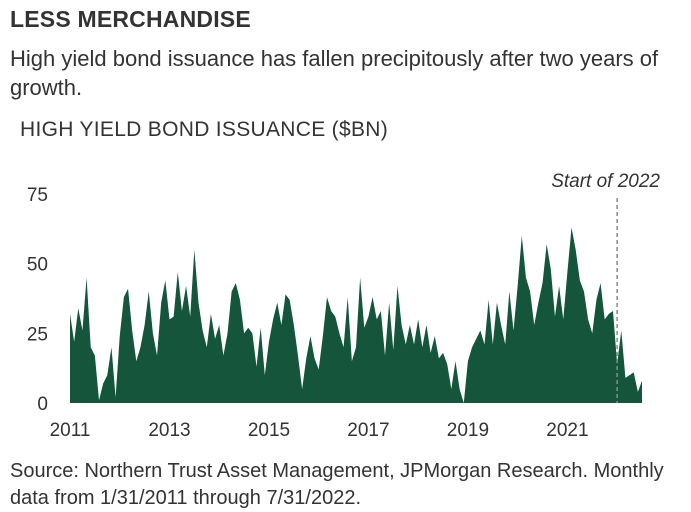 This screenshot has width=691, height=512. I want to click on start-2022-marker-label: Start of 2022, so click(605, 181).